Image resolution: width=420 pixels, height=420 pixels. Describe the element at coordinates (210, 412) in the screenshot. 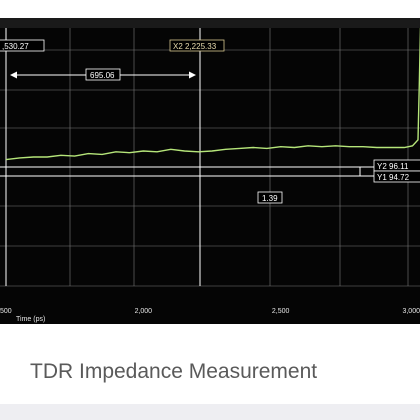

I see `bottom-strip` at that location.